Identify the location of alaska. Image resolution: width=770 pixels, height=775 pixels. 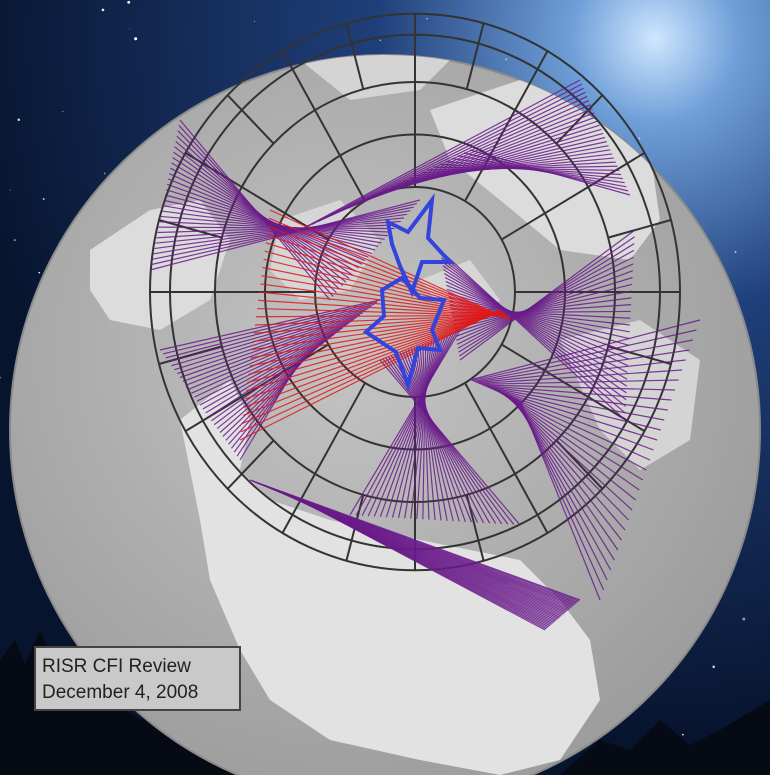
(160, 265).